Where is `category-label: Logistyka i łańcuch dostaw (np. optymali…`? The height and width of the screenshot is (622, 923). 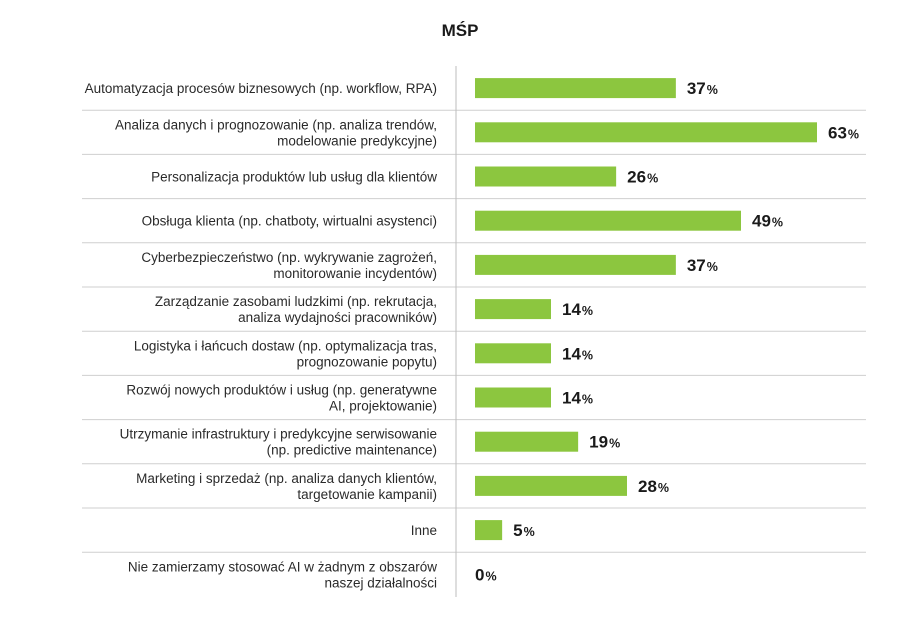
category-label: Logistyka i łańcuch dostaw (np. optymali… is located at coordinates (285, 353).